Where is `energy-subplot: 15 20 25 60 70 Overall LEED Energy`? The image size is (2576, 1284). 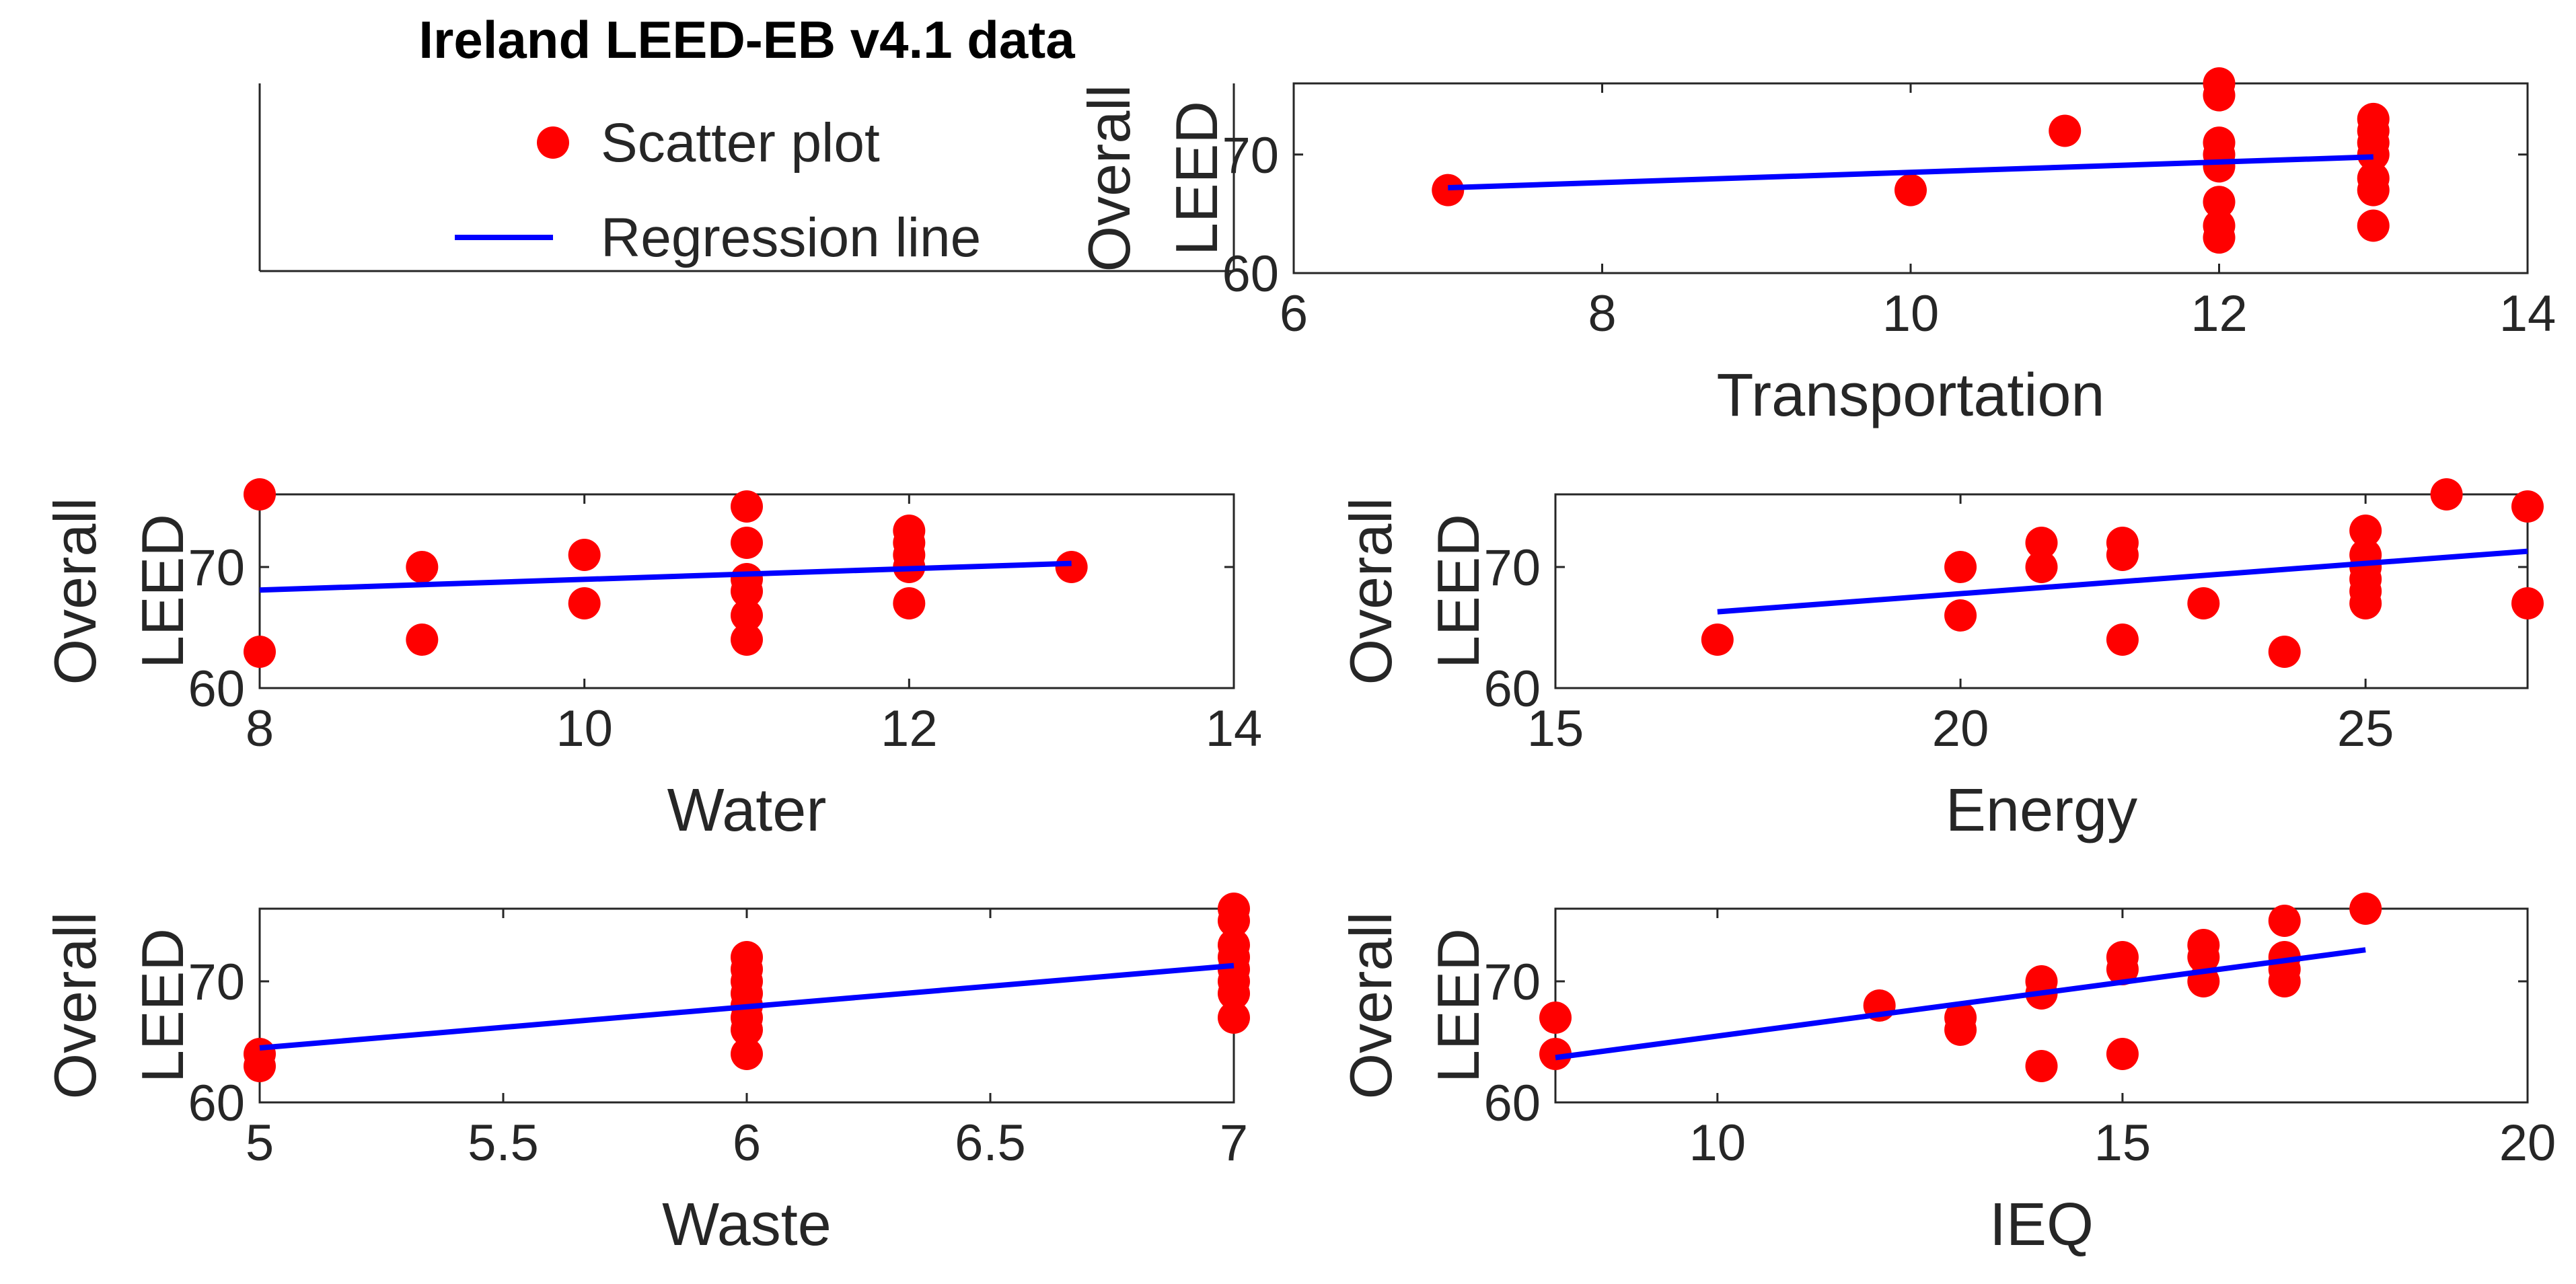
energy-subplot: 15 20 25 60 70 Overall LEED Energy is located at coordinates (1940, 661).